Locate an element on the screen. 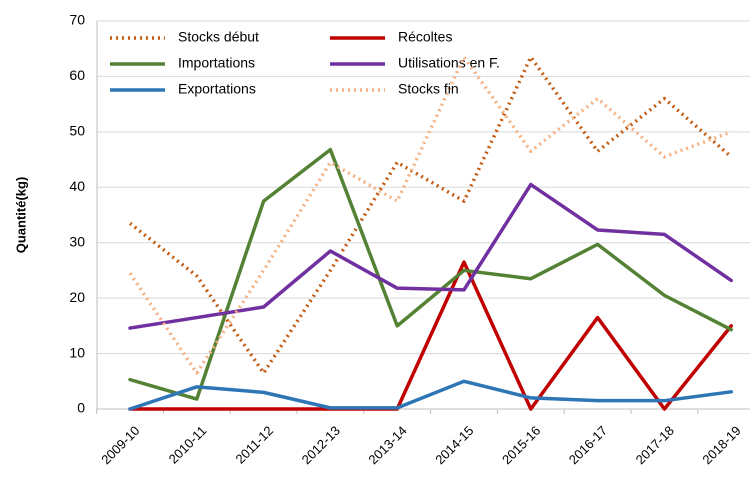 Image resolution: width=752 pixels, height=482 pixels. legend-label: Stocks fin is located at coordinates (428, 89).